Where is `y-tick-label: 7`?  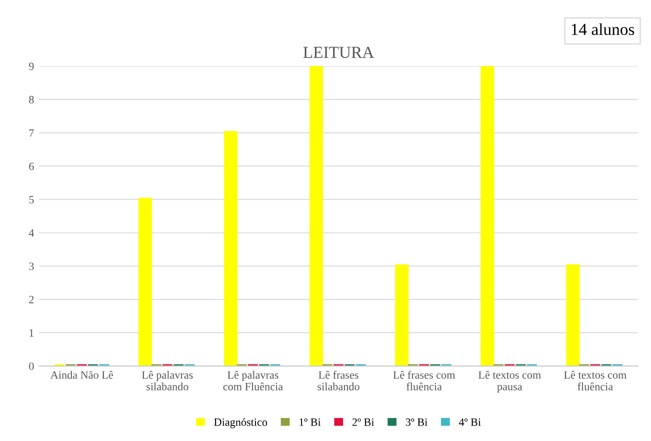 y-tick-label: 7 is located at coordinates (31, 133).